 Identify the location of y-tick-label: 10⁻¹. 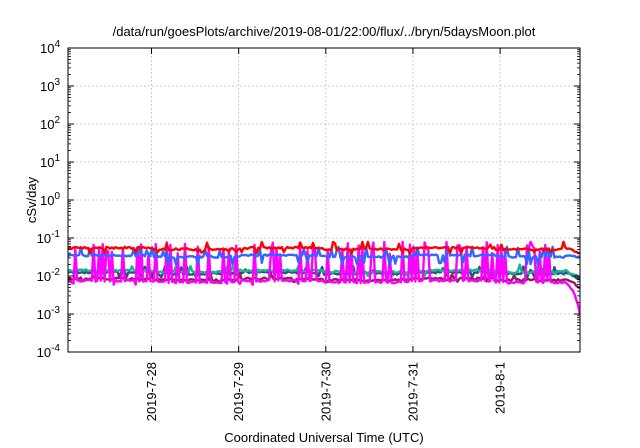
(49, 237).